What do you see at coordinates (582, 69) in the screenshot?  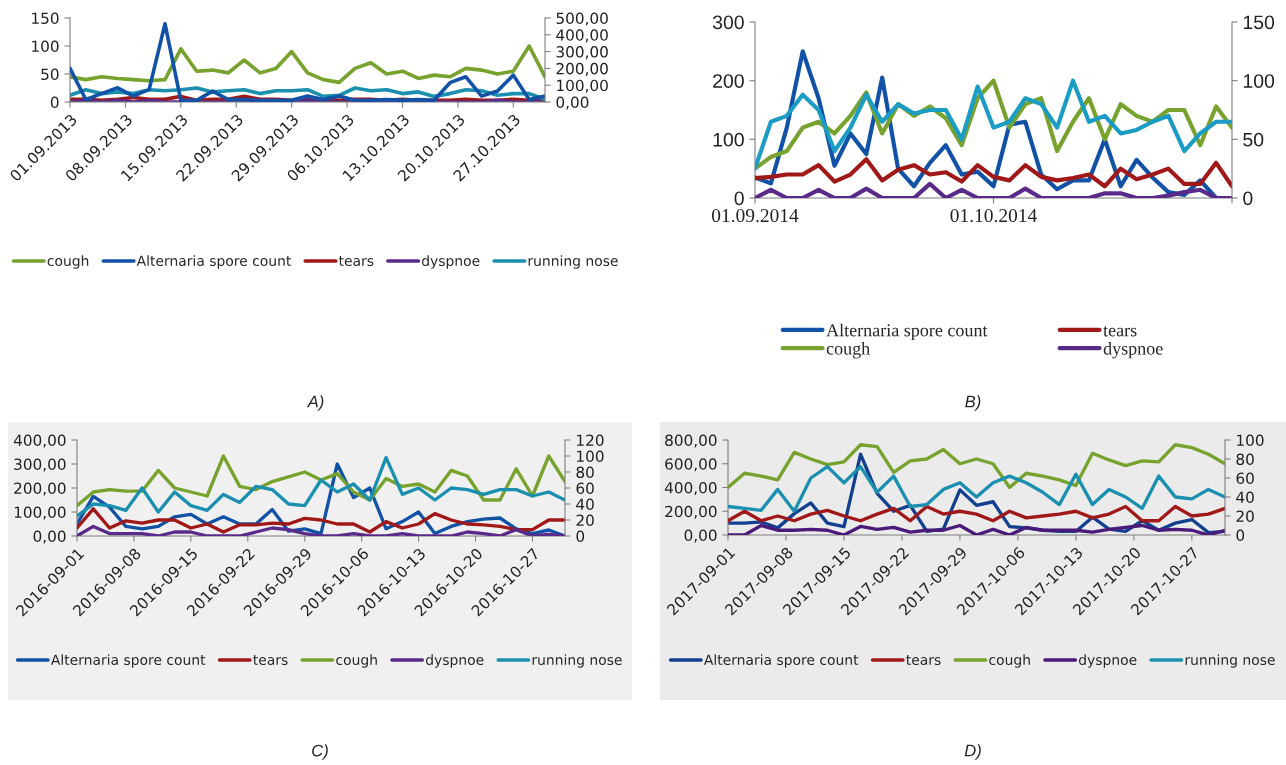 I see `y2-tick-label: 200,00` at bounding box center [582, 69].